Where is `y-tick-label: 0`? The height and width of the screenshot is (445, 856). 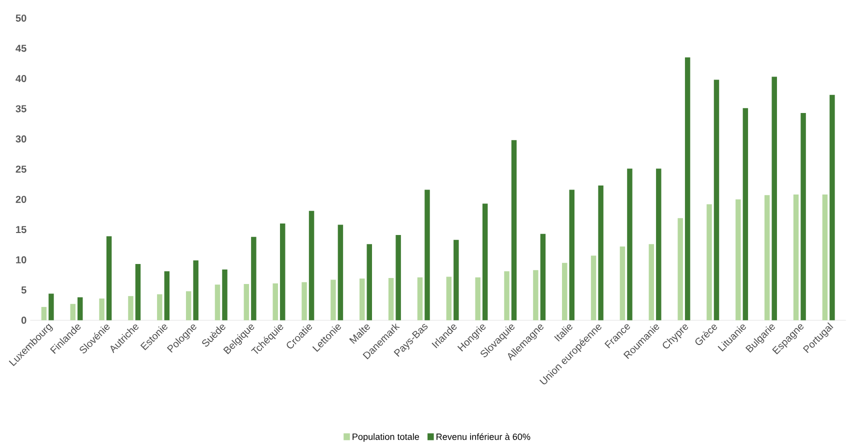
y-tick-label: 0 is located at coordinates (23, 320).